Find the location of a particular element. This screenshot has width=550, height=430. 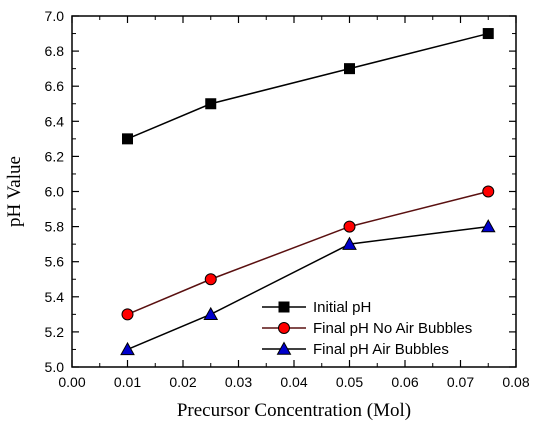

y-tick-label: 5.2 is located at coordinates (55, 332).